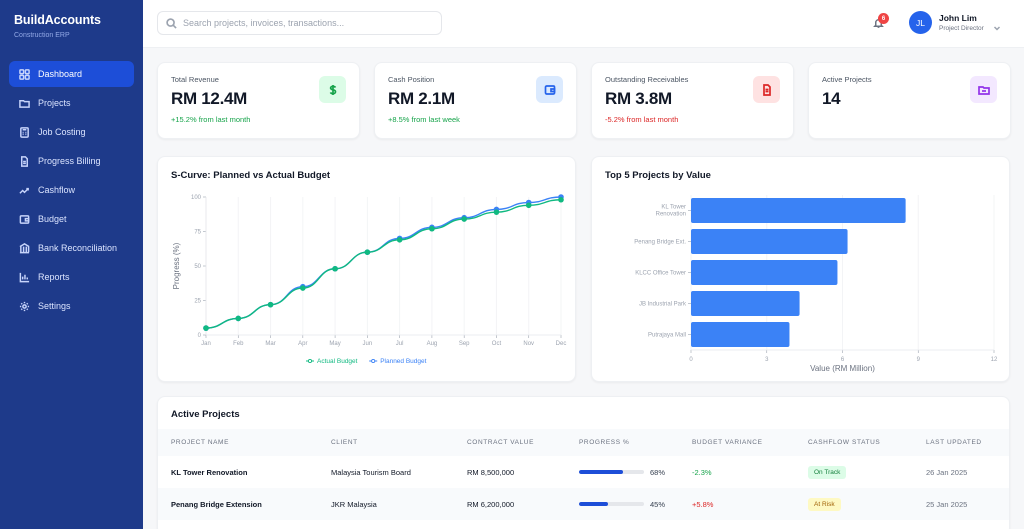  What do you see at coordinates (583, 24) in the screenshot?
I see `top-header: 6 JL John Lim Project Director` at bounding box center [583, 24].